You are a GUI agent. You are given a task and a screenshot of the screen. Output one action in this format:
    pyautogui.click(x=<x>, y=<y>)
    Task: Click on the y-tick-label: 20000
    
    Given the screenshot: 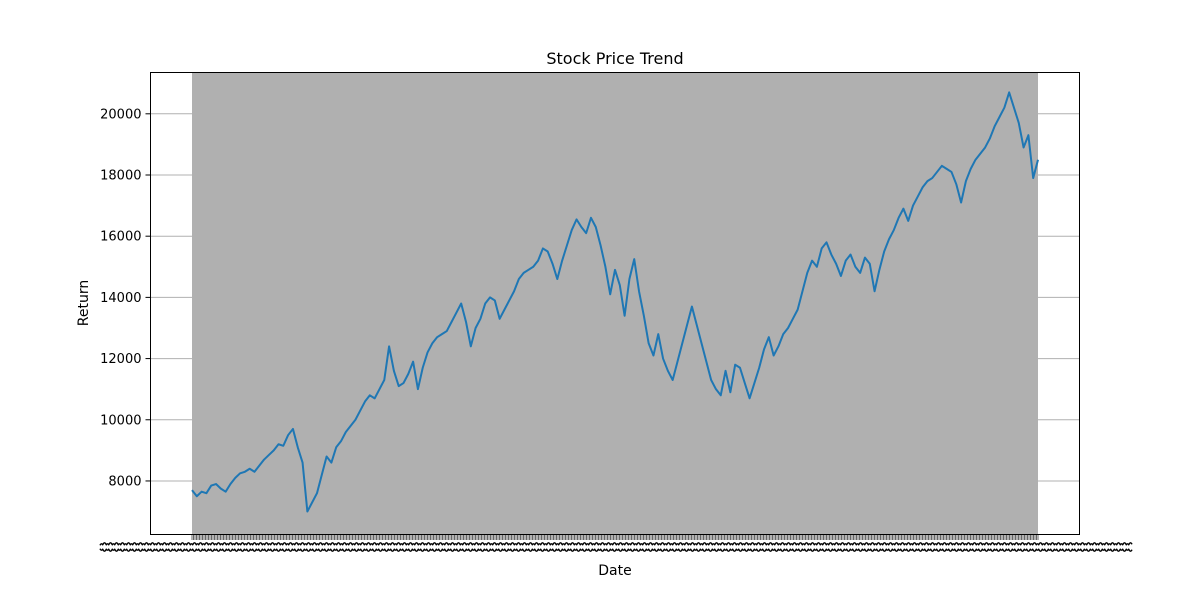 What is the action you would take?
    pyautogui.click(x=120, y=114)
    